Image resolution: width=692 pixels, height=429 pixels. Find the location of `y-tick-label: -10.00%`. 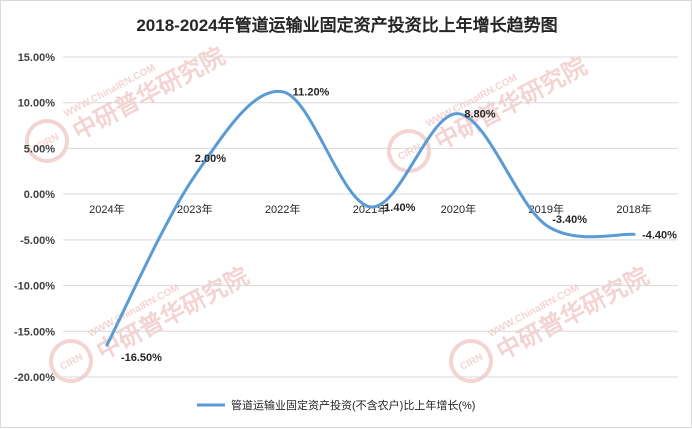

y-tick-label: -10.00% is located at coordinates (34, 287).